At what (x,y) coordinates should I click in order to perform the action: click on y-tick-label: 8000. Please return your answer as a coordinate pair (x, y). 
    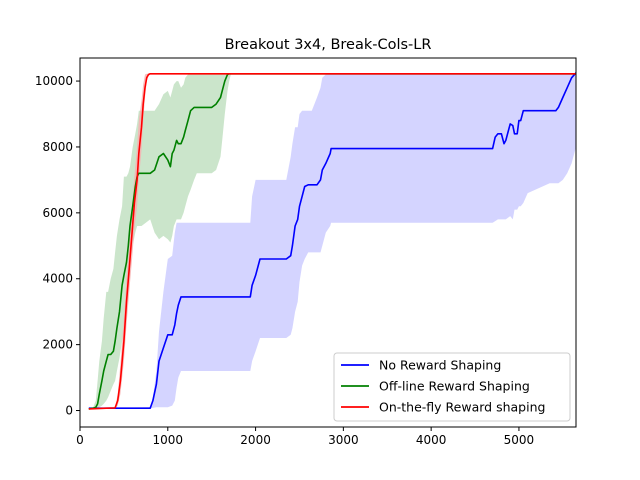
    Looking at the image, I should click on (57, 147).